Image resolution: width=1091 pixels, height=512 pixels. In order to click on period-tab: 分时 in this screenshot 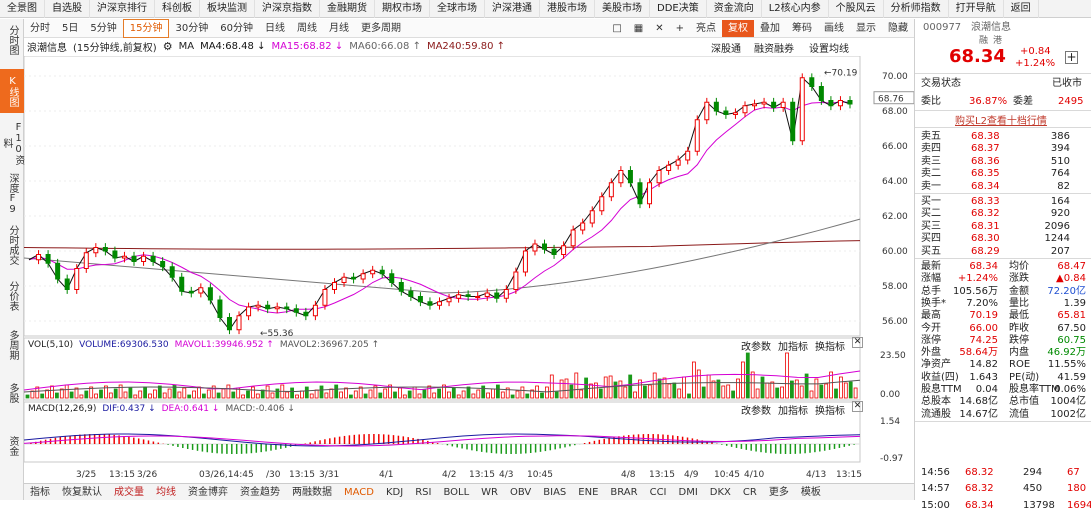, I will do `click(40, 28)`.